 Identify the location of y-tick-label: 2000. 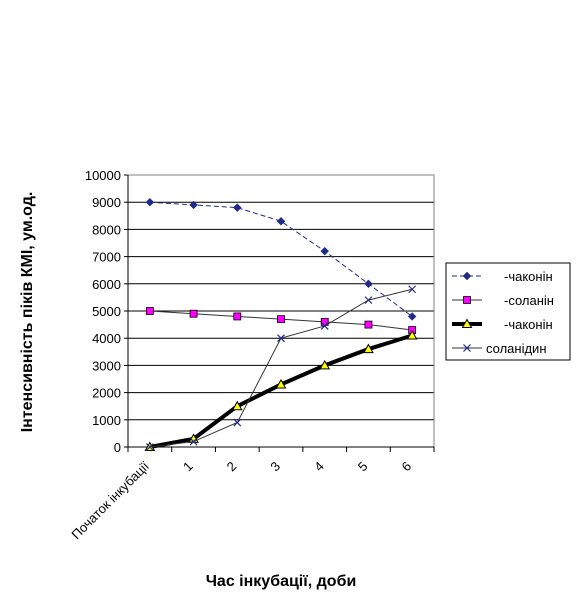
(106, 393).